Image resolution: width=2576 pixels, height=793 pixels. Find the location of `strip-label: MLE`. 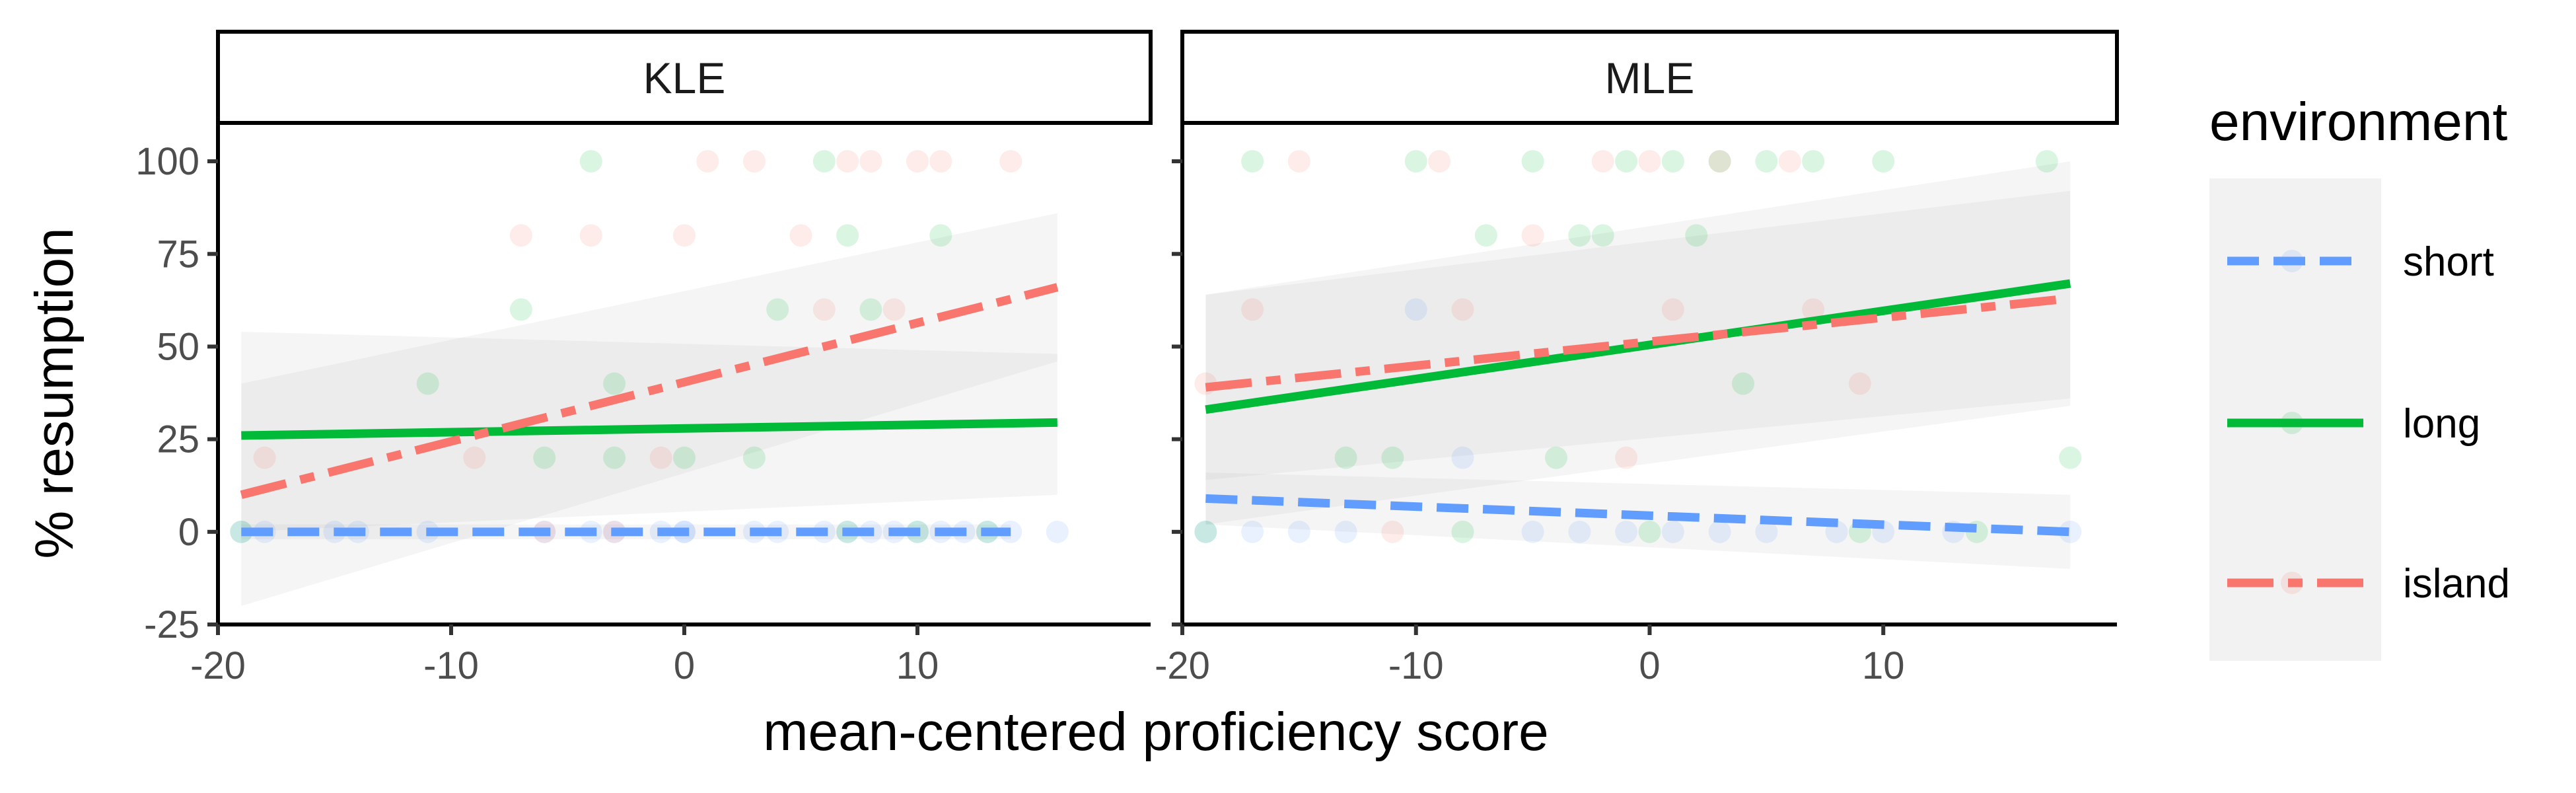

strip-label: MLE is located at coordinates (1650, 78).